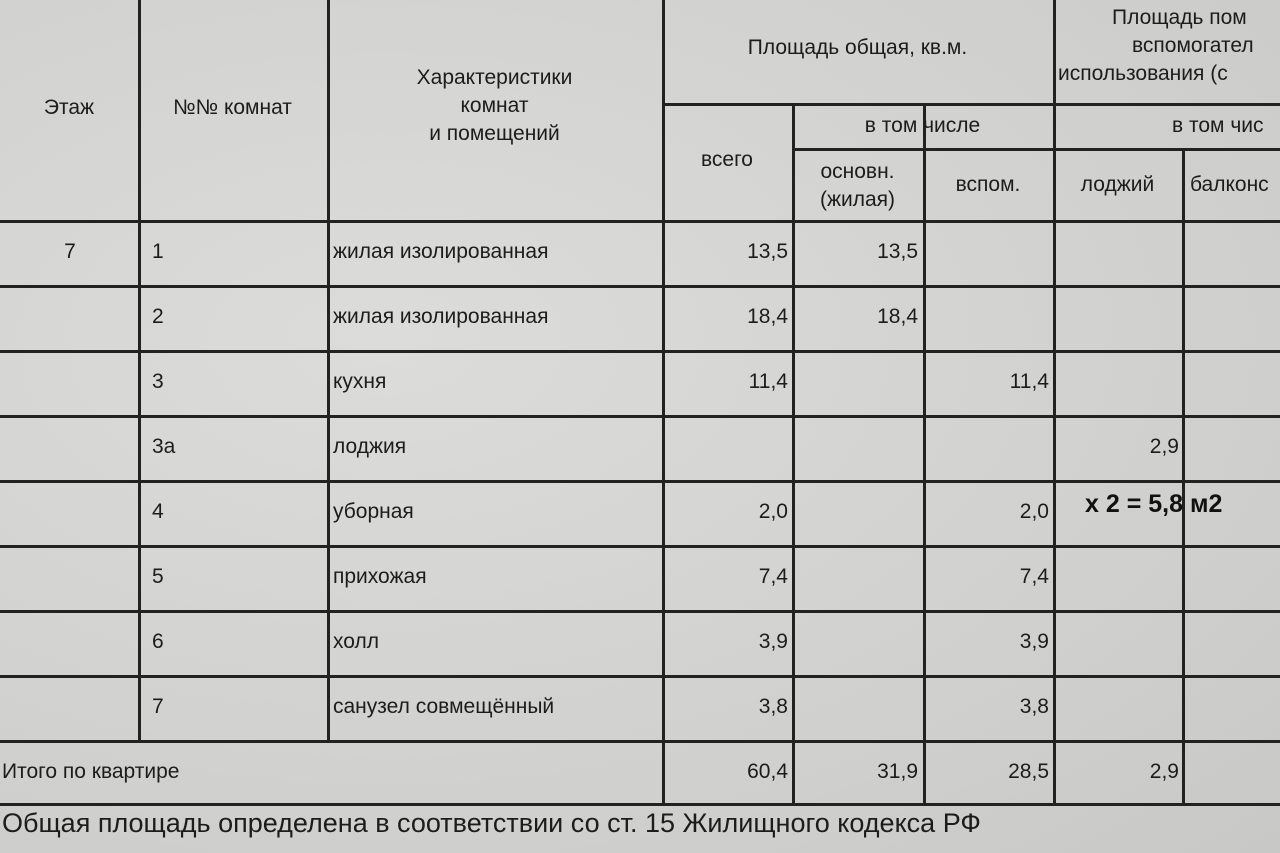 The height and width of the screenshot is (853, 1280). I want to click on room-total-area: 18,4, so click(767, 316).